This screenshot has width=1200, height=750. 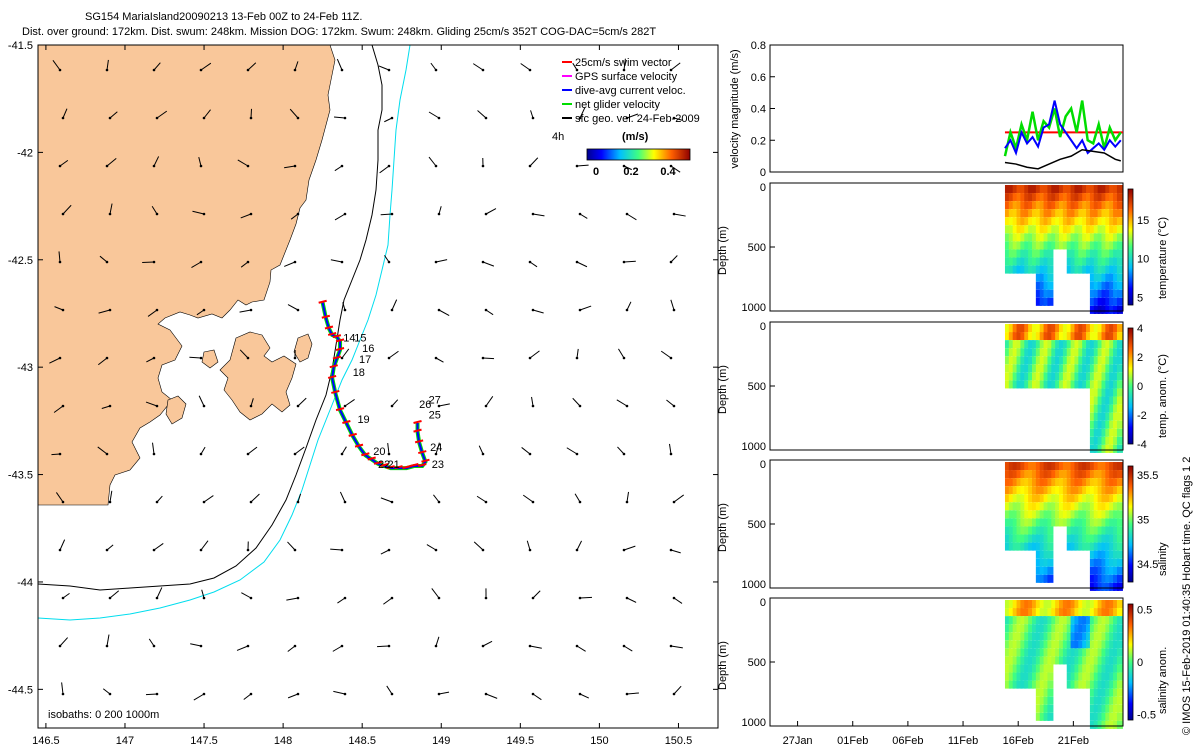 What do you see at coordinates (723, 389) in the screenshot?
I see `section-ylabel: Depth (m)` at bounding box center [723, 389].